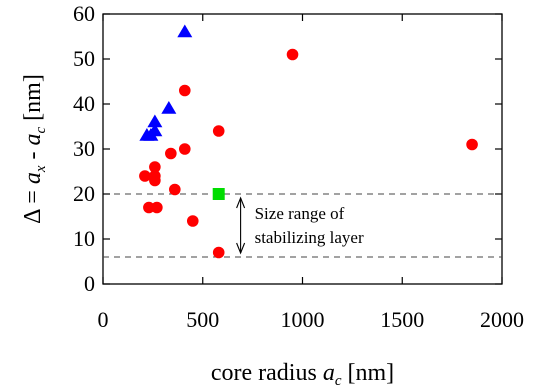  I want to click on y-tick-label: 30, so click(84, 148).